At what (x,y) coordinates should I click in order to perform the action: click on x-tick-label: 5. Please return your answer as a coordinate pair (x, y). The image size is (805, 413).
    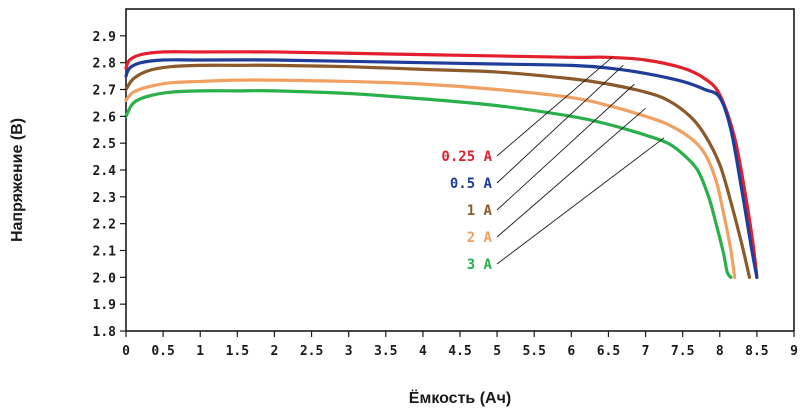
    Looking at the image, I should click on (497, 351).